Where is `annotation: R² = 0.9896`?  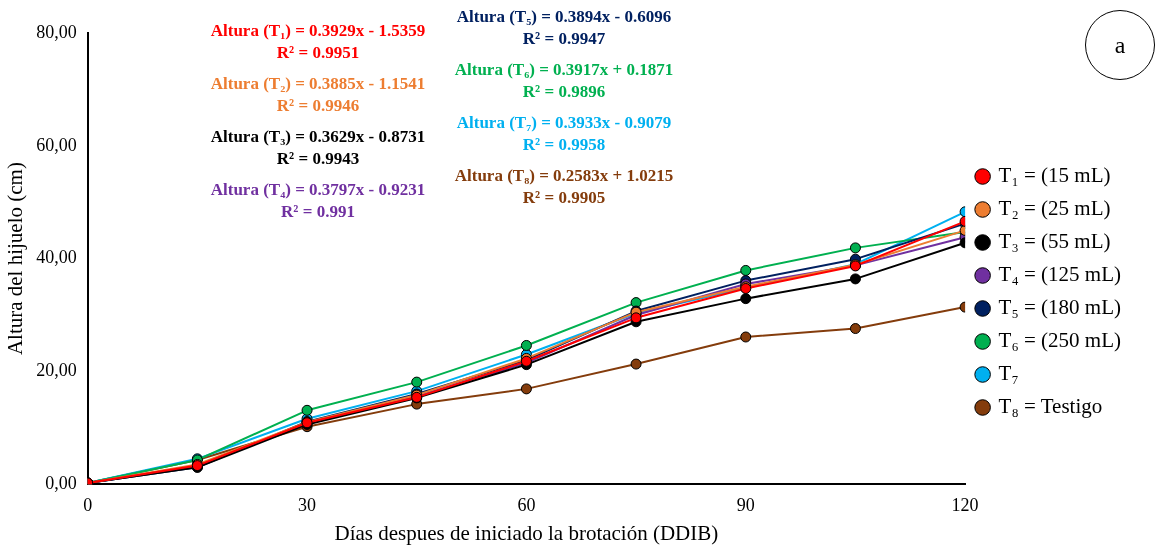 annotation: R² = 0.9896 is located at coordinates (564, 92).